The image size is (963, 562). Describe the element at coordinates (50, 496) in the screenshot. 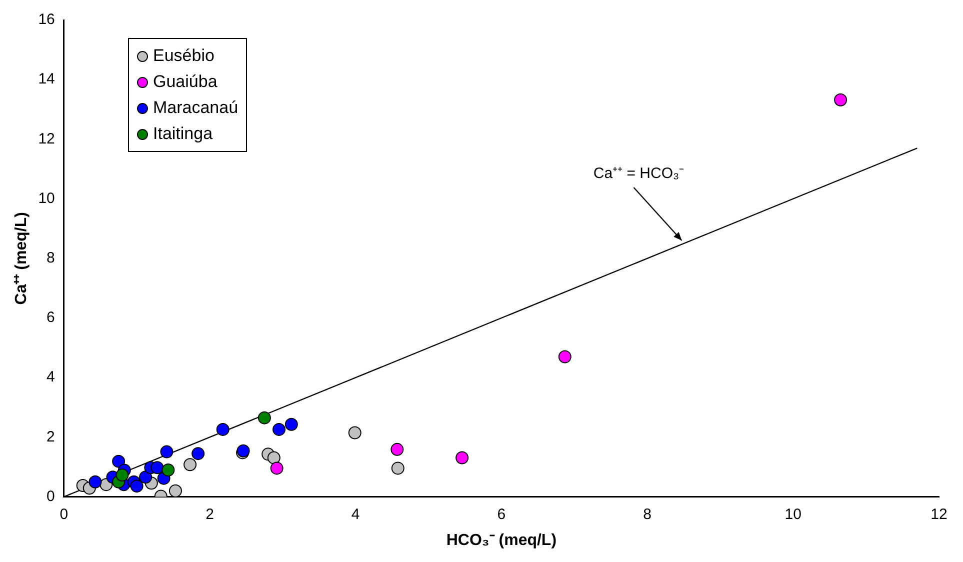

I see `y-tick-label: 0` at that location.